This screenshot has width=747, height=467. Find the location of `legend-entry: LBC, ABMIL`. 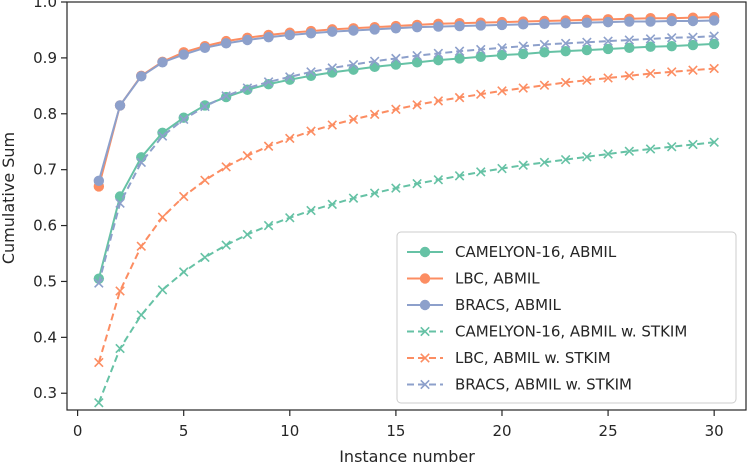

legend-entry: LBC, ABMIL is located at coordinates (473, 279).